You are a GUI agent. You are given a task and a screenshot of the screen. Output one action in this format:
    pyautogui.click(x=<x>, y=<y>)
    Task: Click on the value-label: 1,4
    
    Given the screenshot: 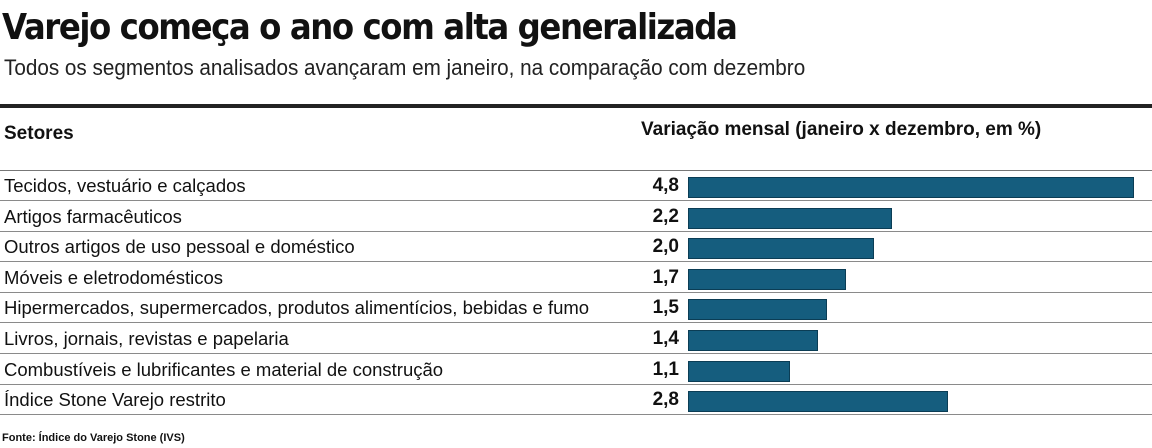 What is the action you would take?
    pyautogui.click(x=665, y=338)
    